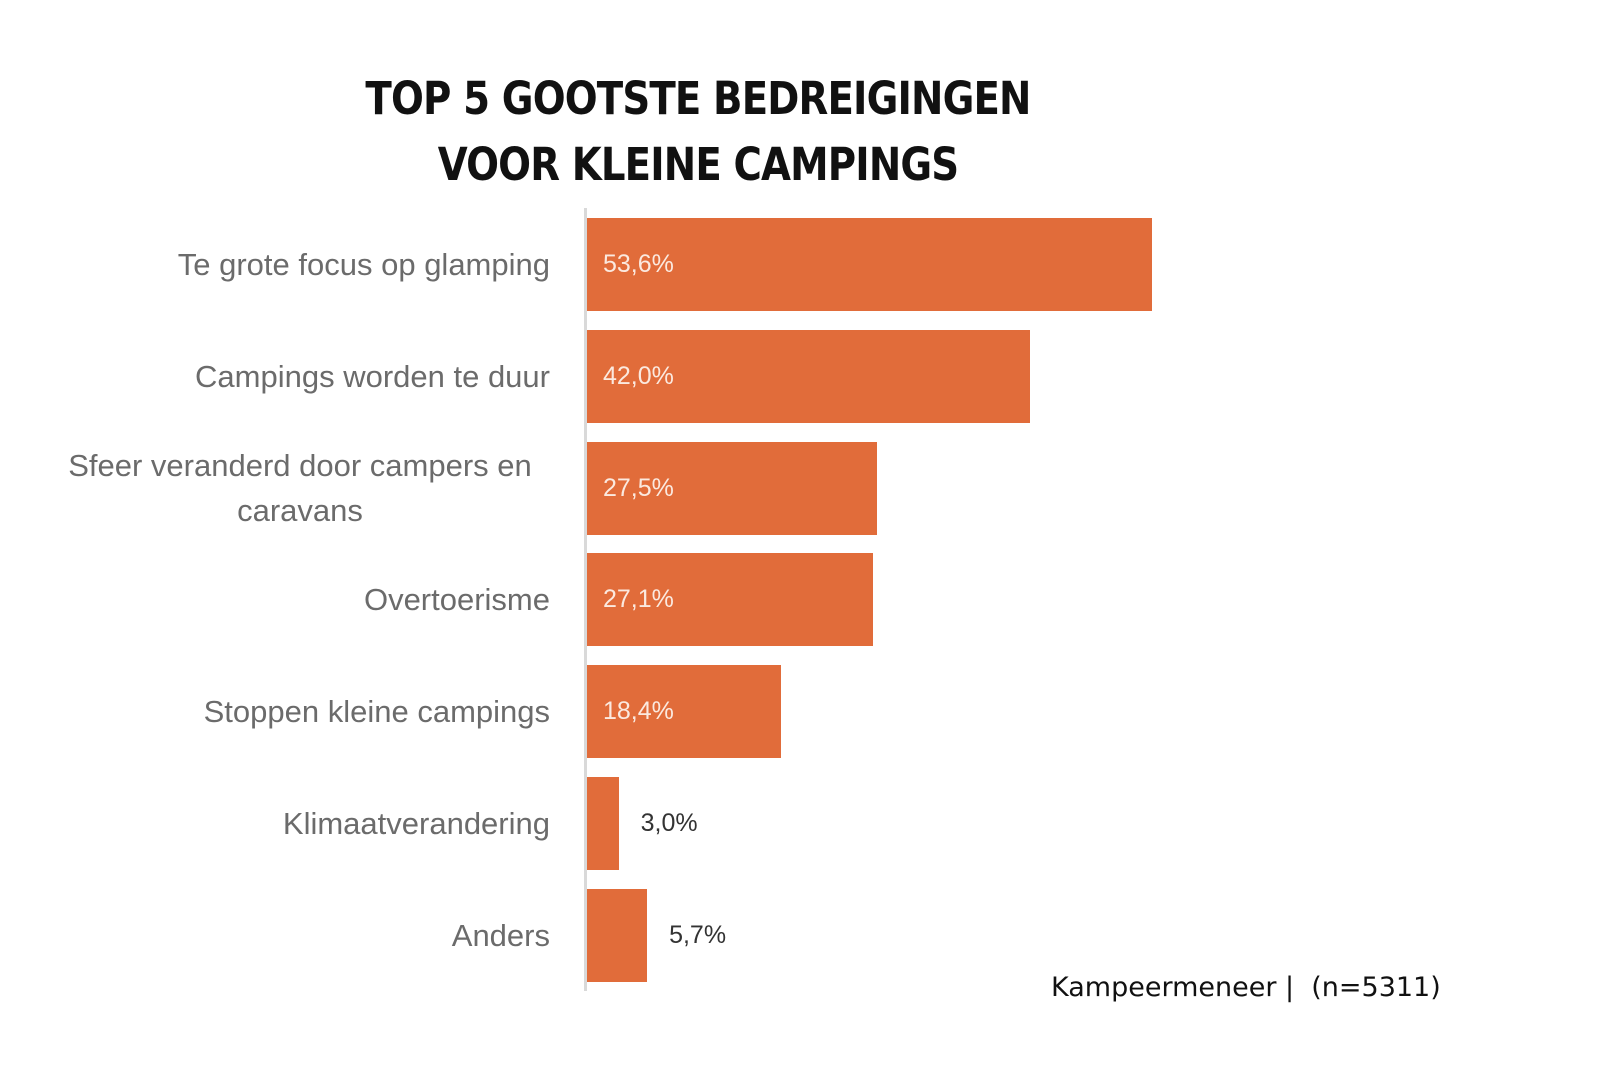  Describe the element at coordinates (638, 487) in the screenshot. I see `value-label: 27,5%` at that location.